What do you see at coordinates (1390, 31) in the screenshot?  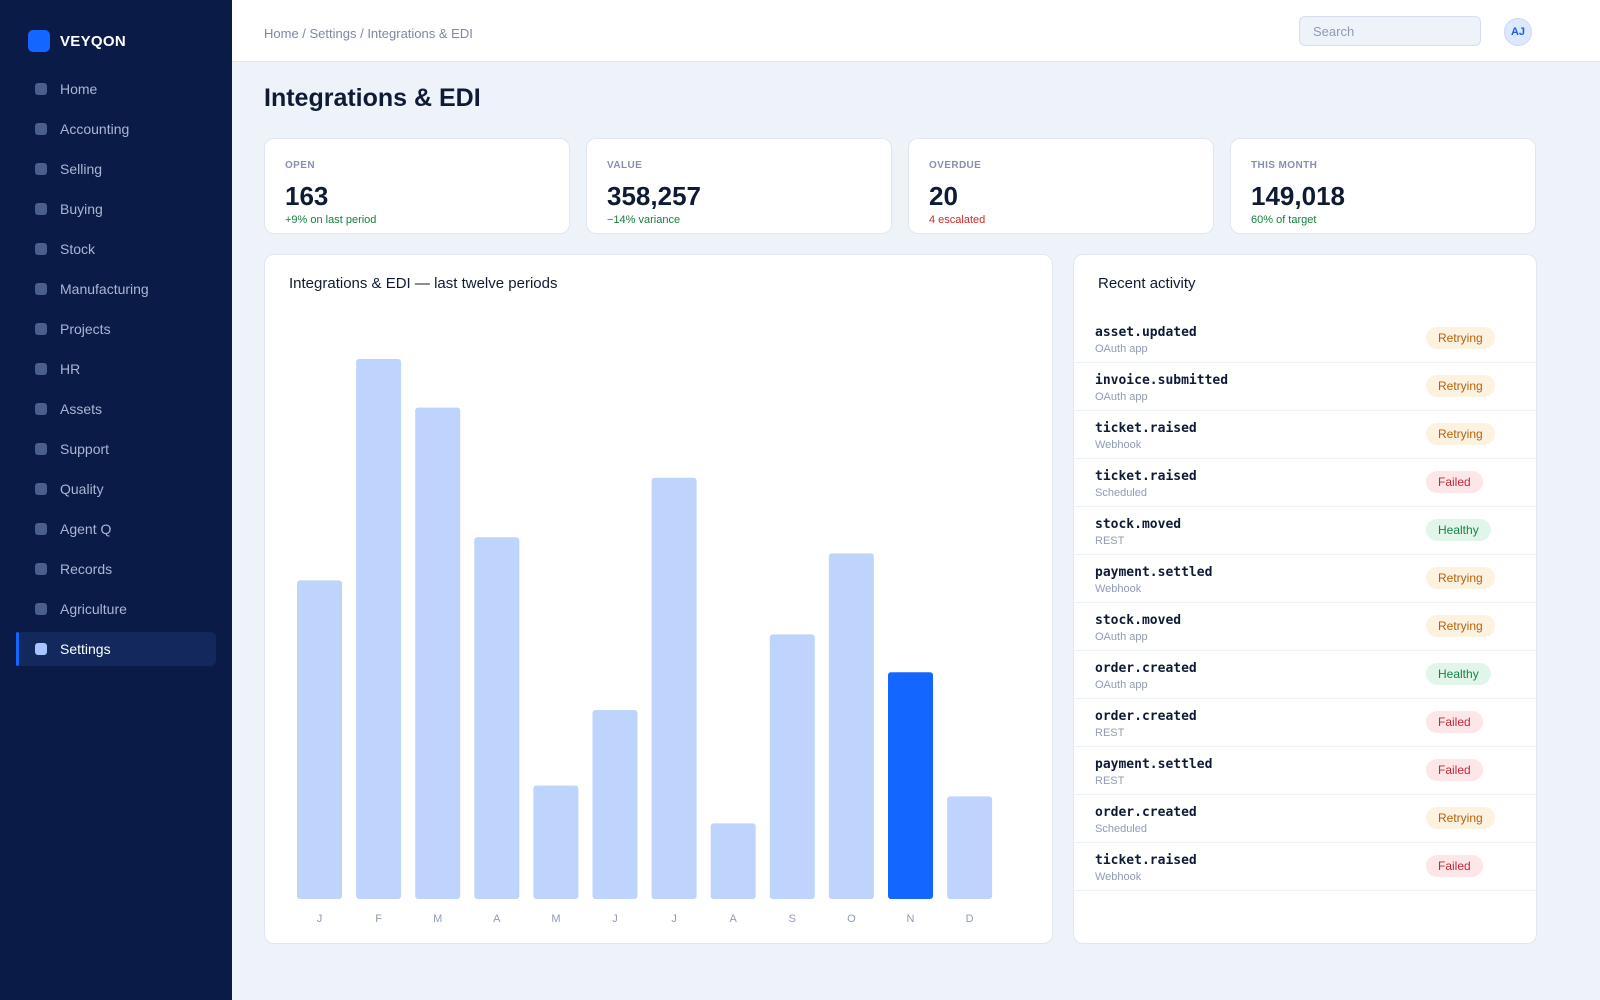 I see `search-input` at bounding box center [1390, 31].